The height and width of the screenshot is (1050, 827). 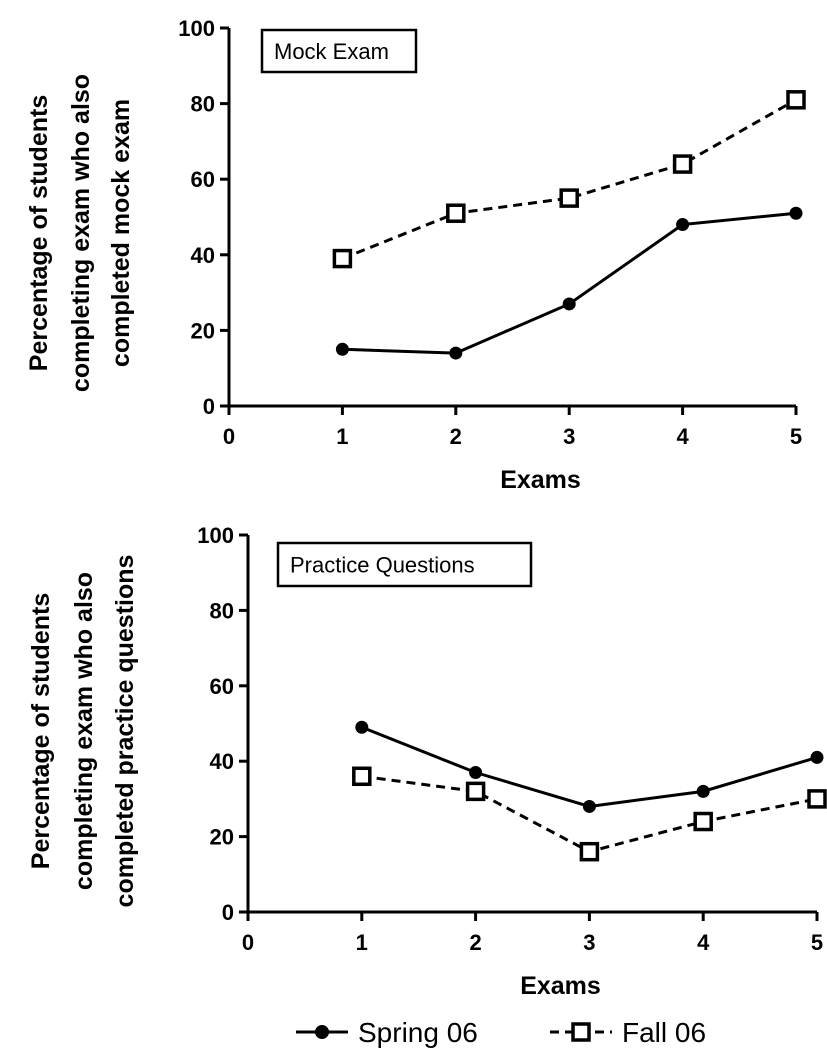 I want to click on legend-marker-circle, so click(x=322, y=1032).